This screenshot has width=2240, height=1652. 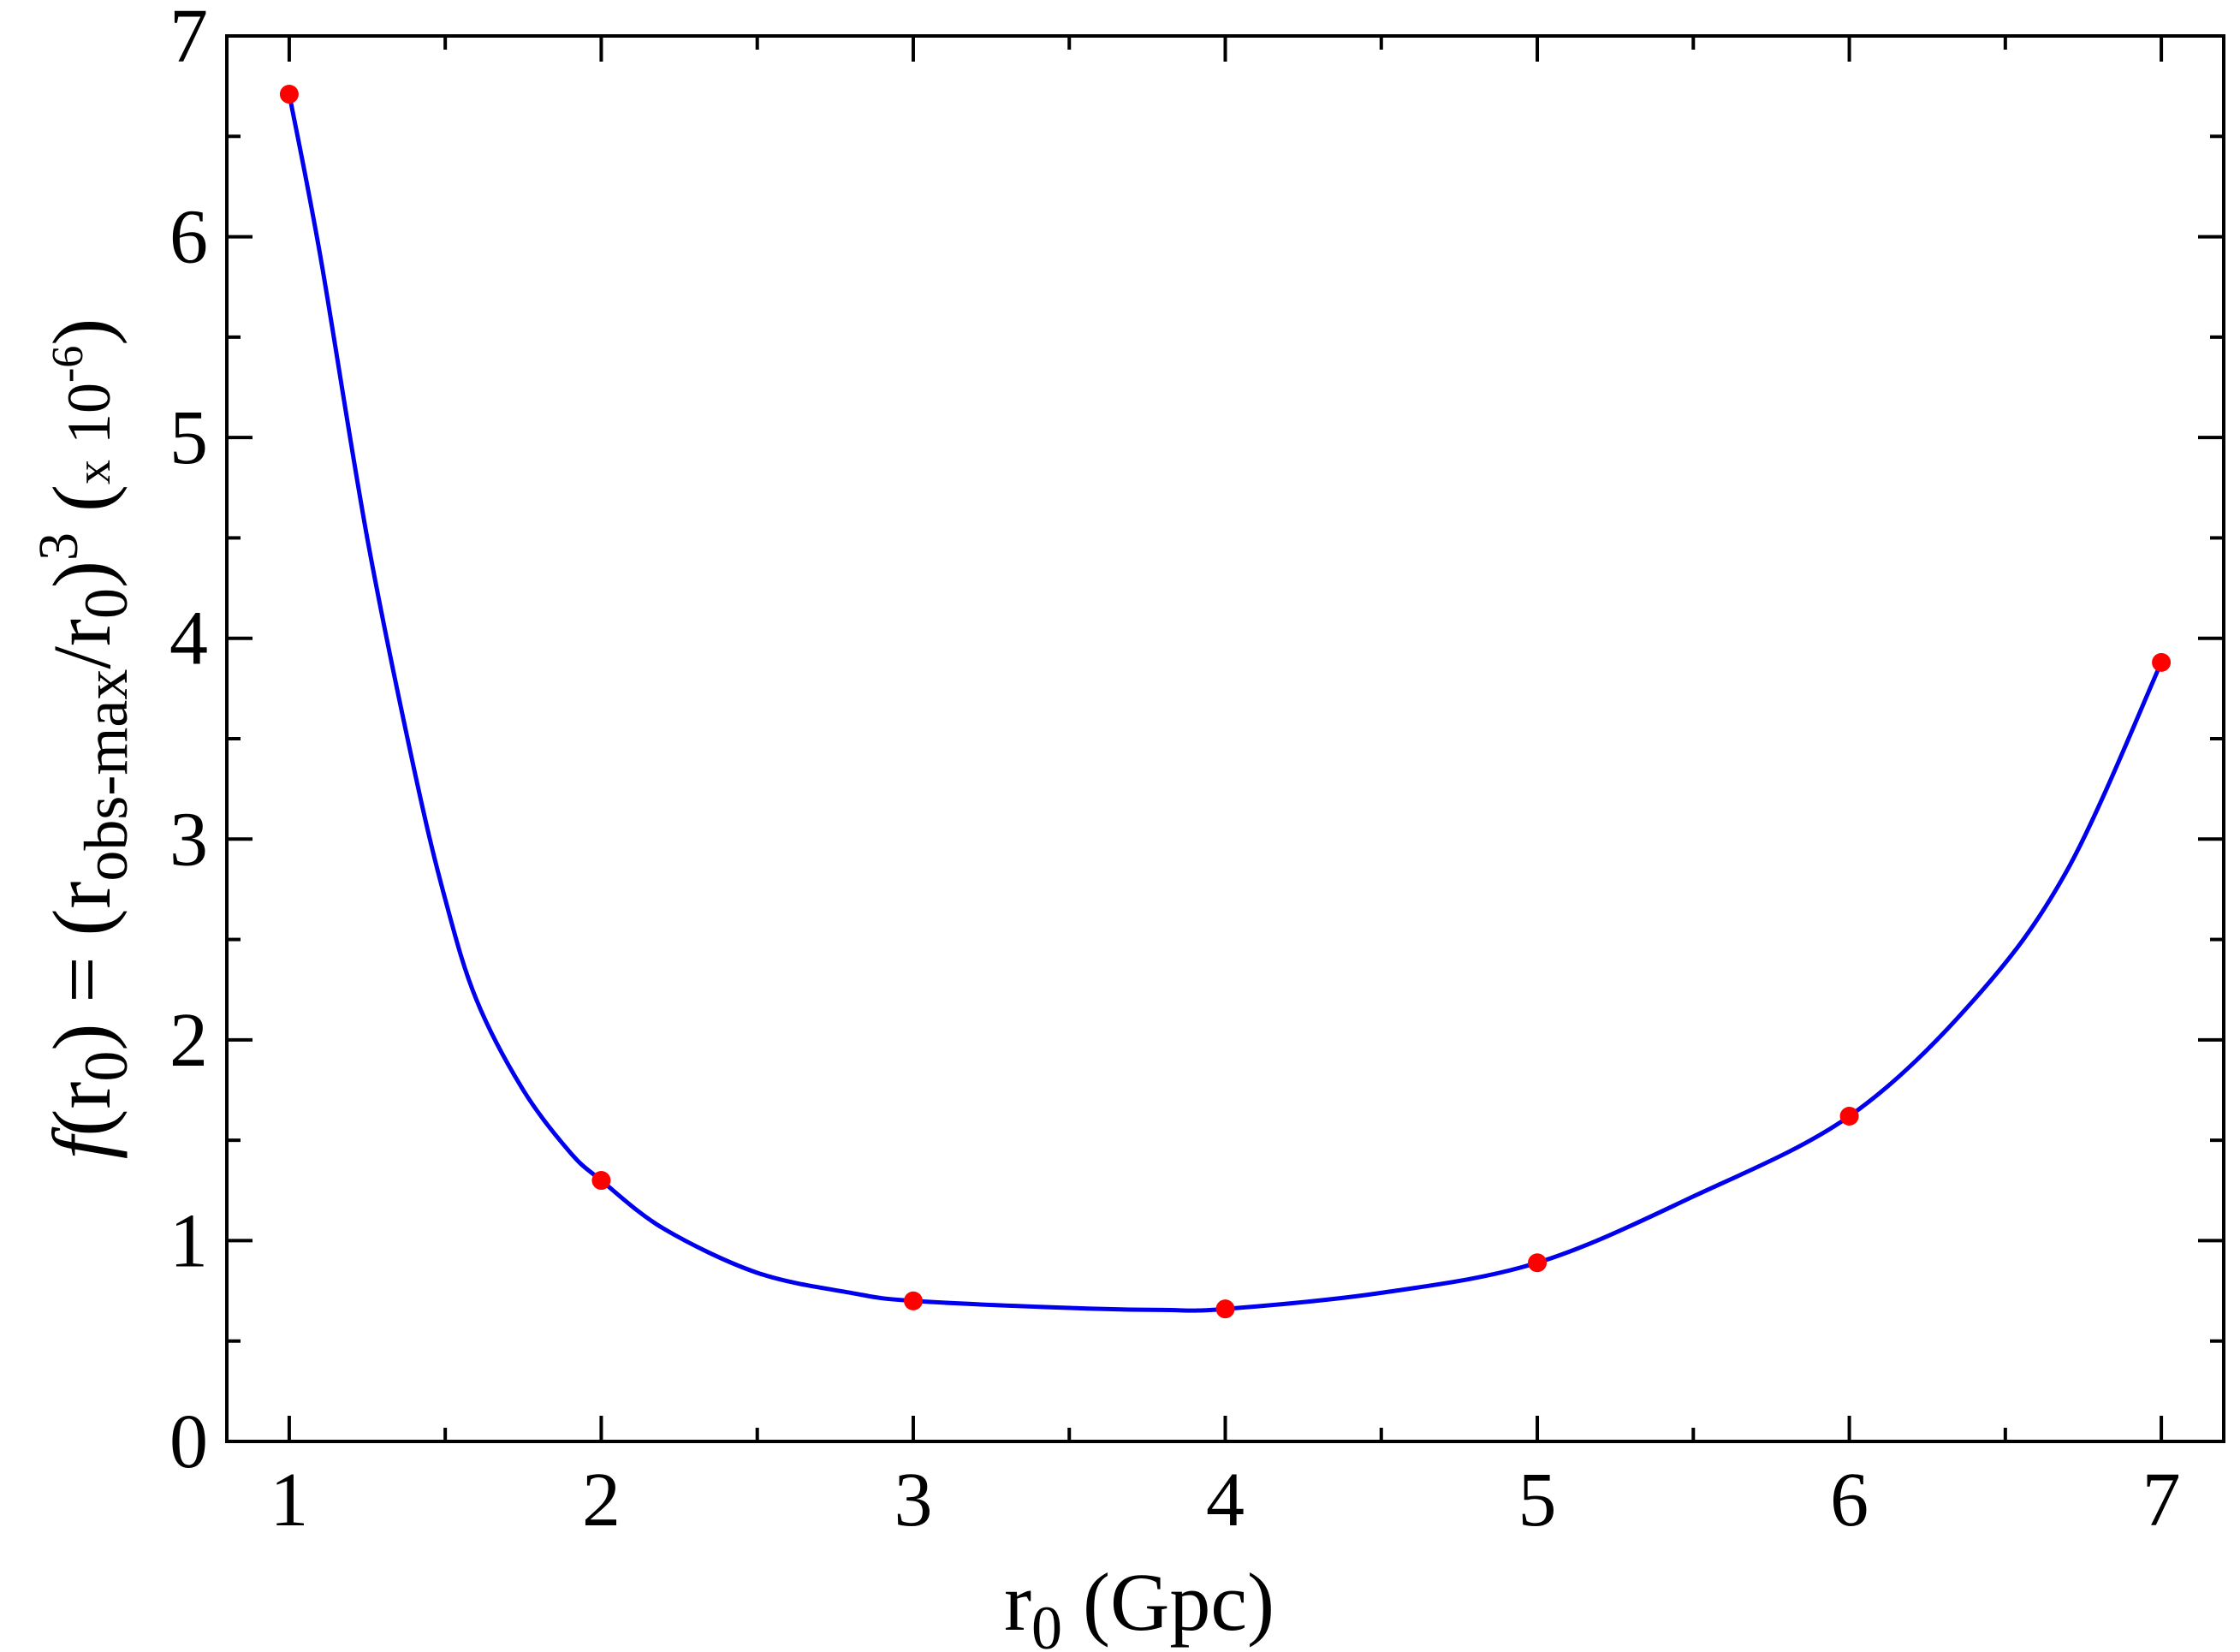 I want to click on x-tick-label: 6, so click(x=1849, y=1500).